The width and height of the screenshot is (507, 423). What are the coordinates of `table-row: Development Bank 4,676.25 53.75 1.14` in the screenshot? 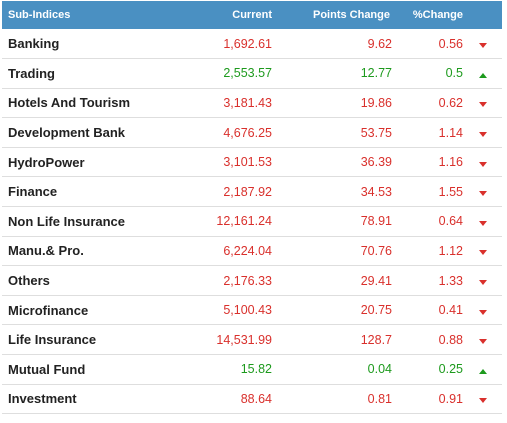 It's located at (252, 133).